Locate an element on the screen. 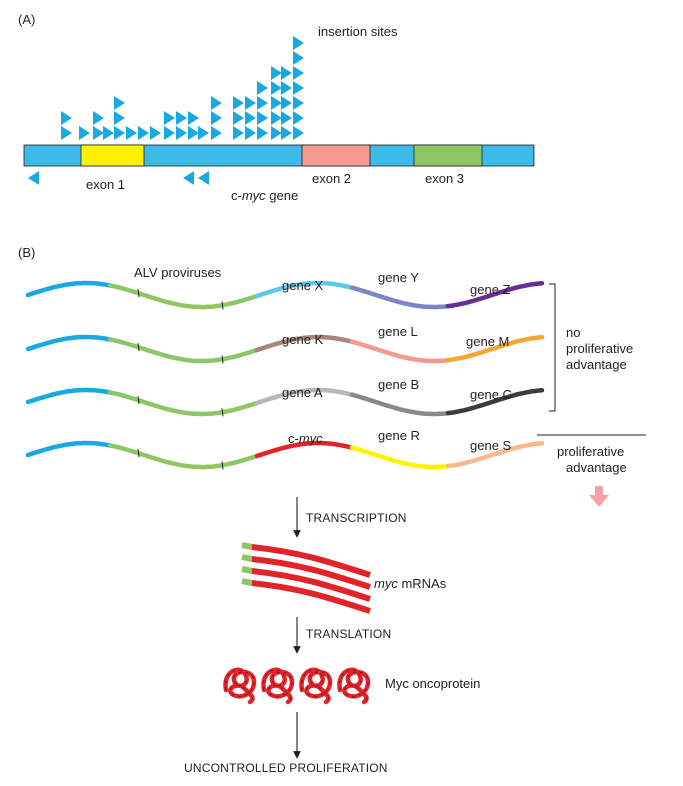 The height and width of the screenshot is (786, 683). exon-3-label: exon 3 is located at coordinates (444, 178).